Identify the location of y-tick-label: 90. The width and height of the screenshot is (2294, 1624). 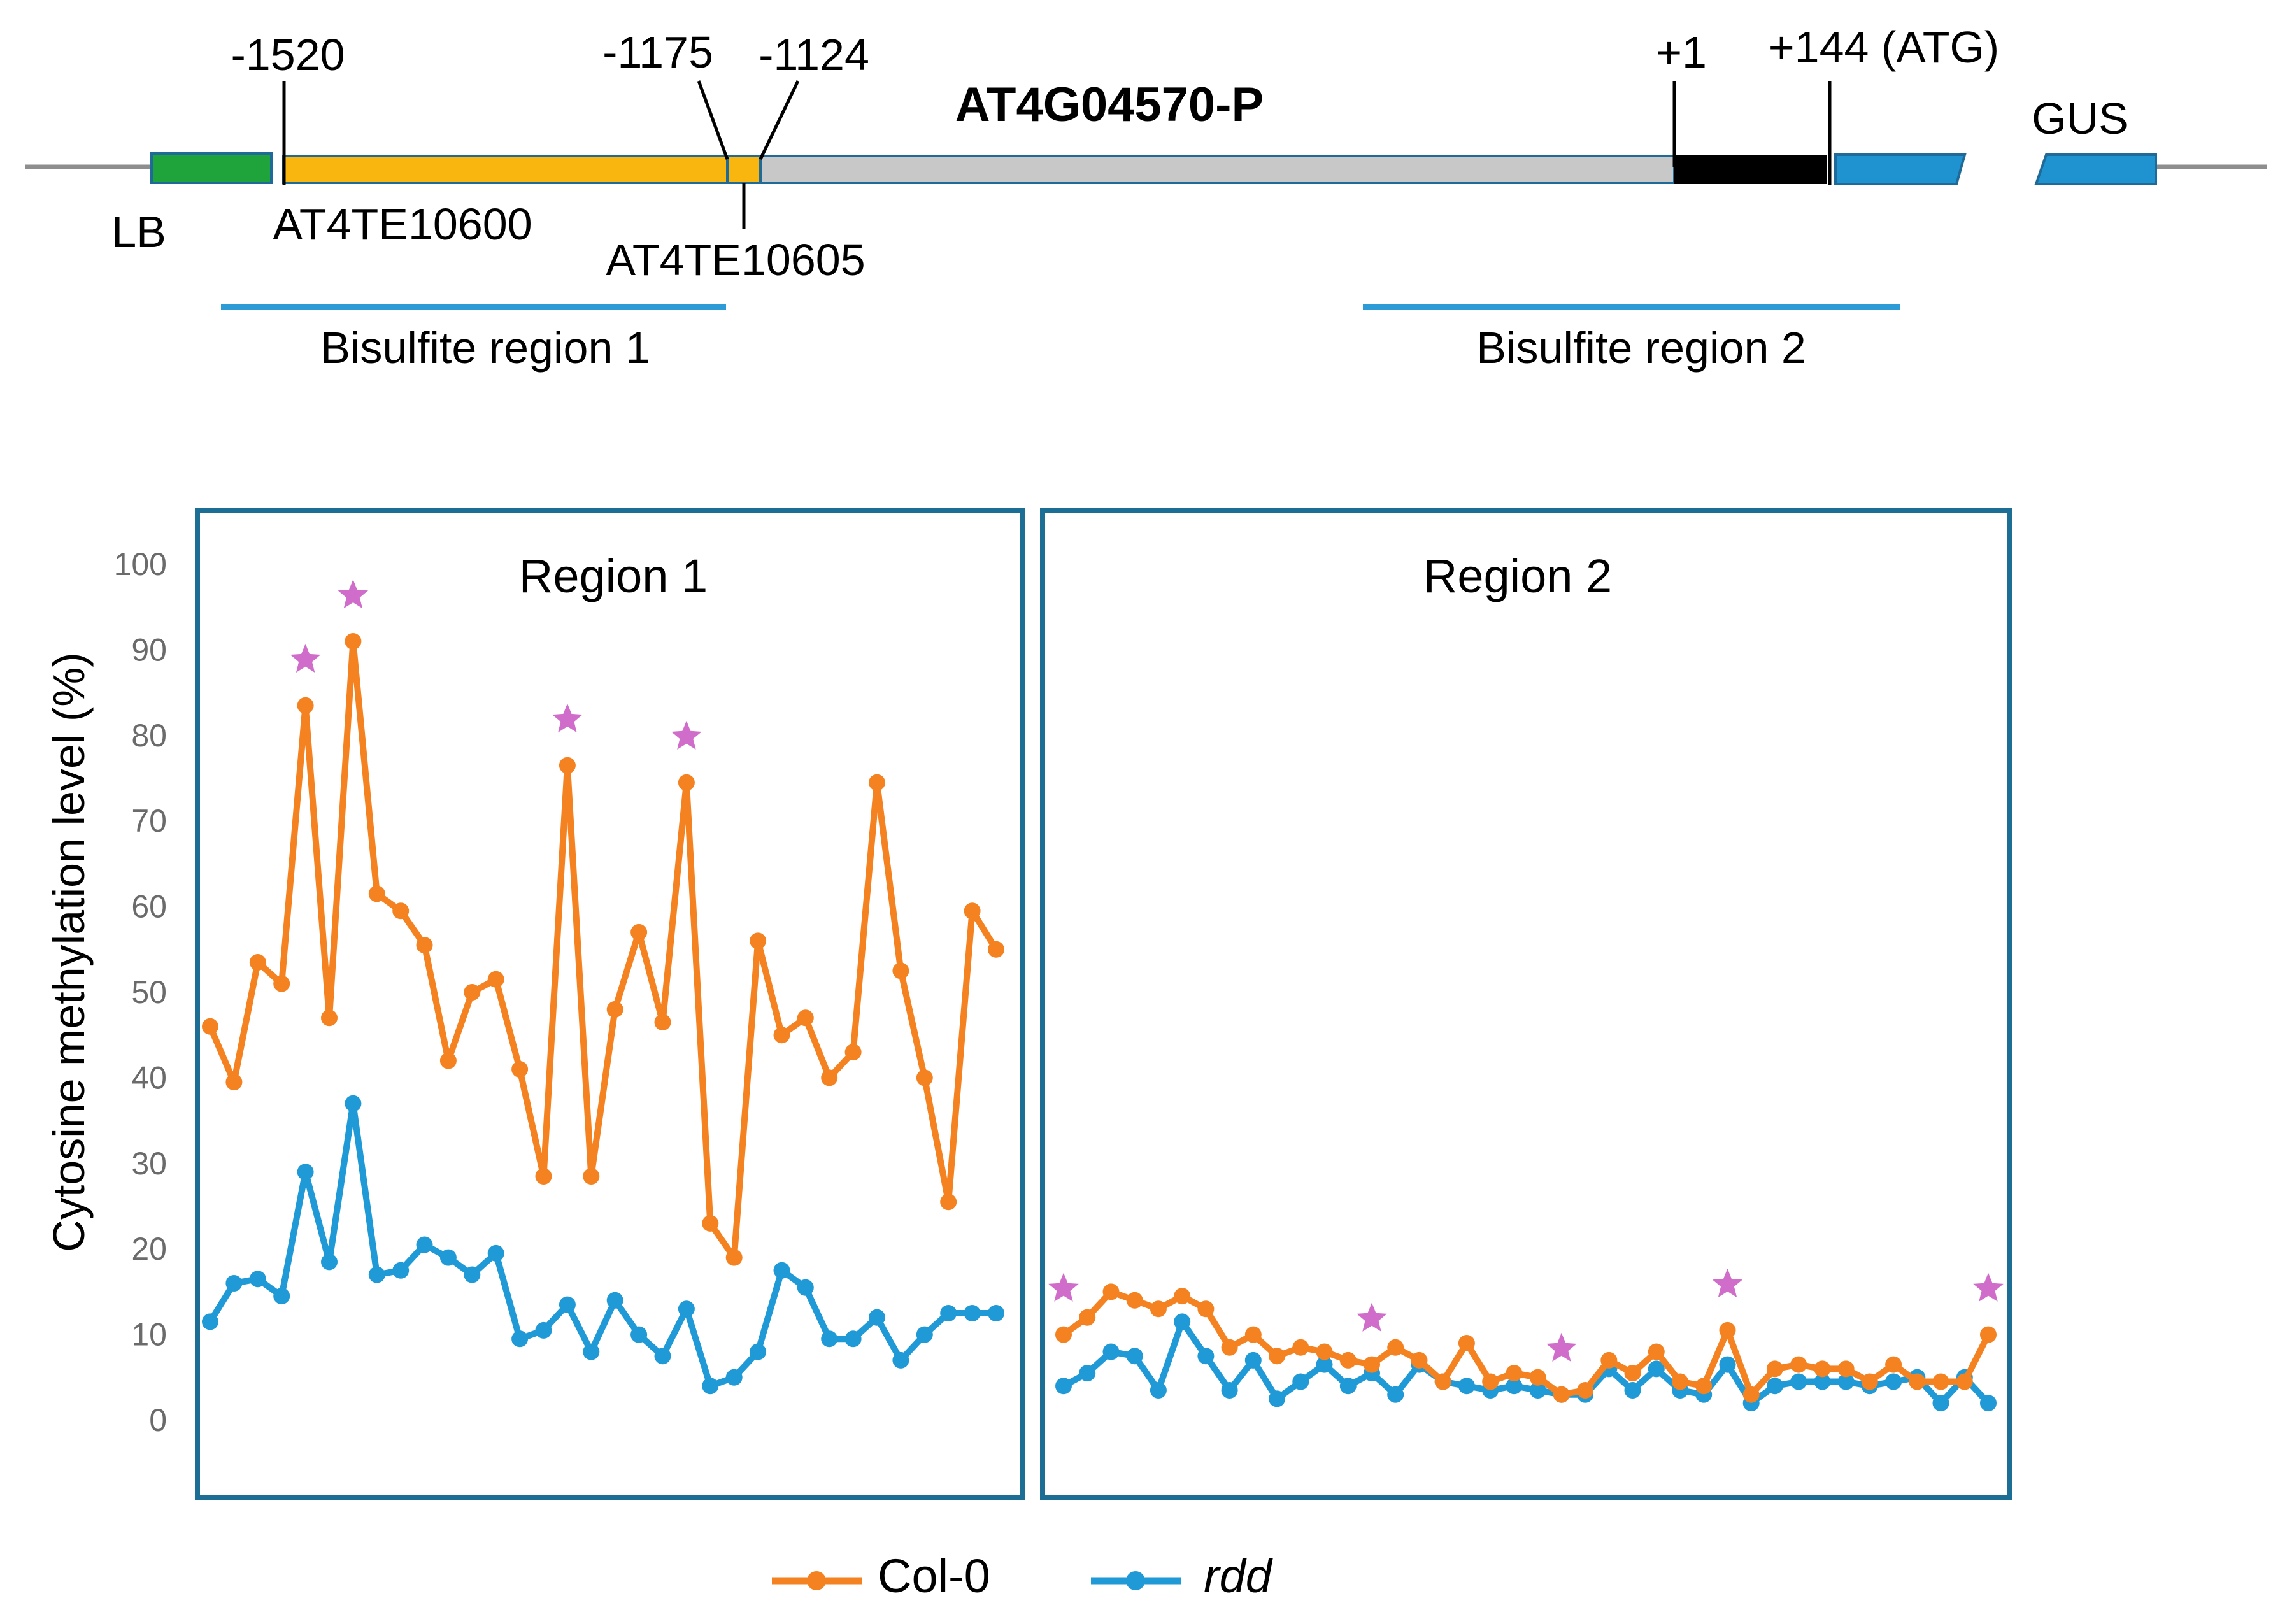
(149, 649).